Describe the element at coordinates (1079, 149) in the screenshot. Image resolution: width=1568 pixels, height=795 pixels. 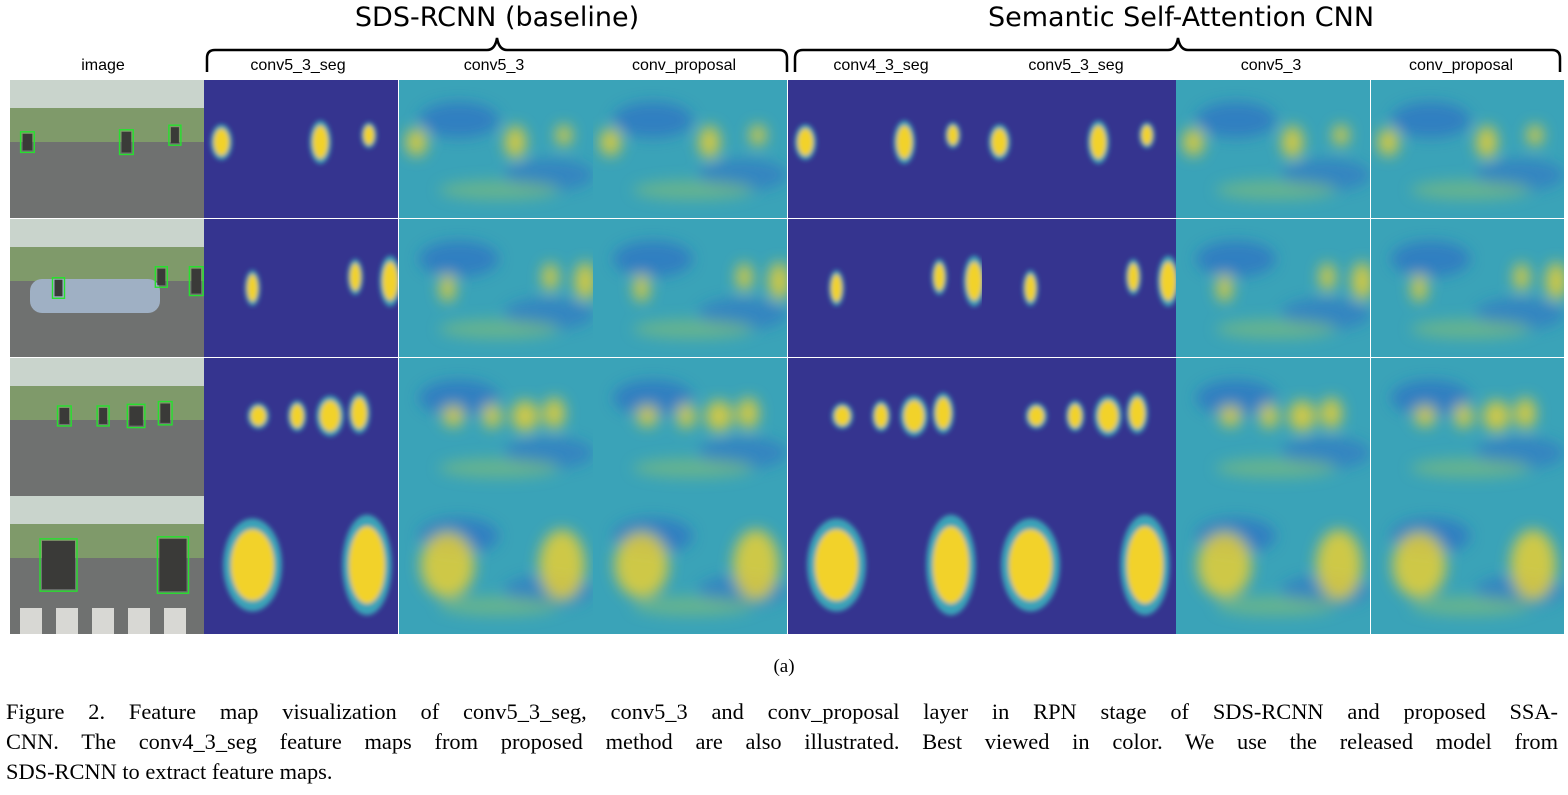
I see `tile-row1-conv5-3-seg-proposed` at that location.